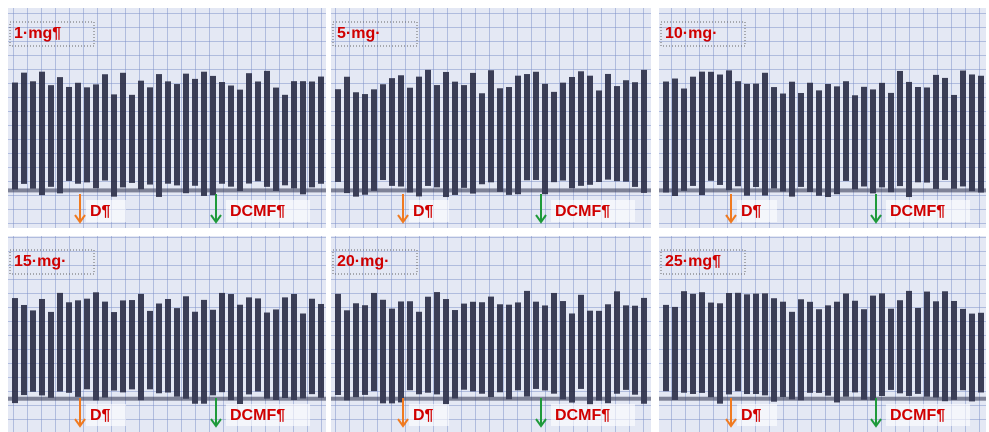 The height and width of the screenshot is (432, 989). What do you see at coordinates (37, 33) in the screenshot?
I see `panel-label: 1·mg¶` at bounding box center [37, 33].